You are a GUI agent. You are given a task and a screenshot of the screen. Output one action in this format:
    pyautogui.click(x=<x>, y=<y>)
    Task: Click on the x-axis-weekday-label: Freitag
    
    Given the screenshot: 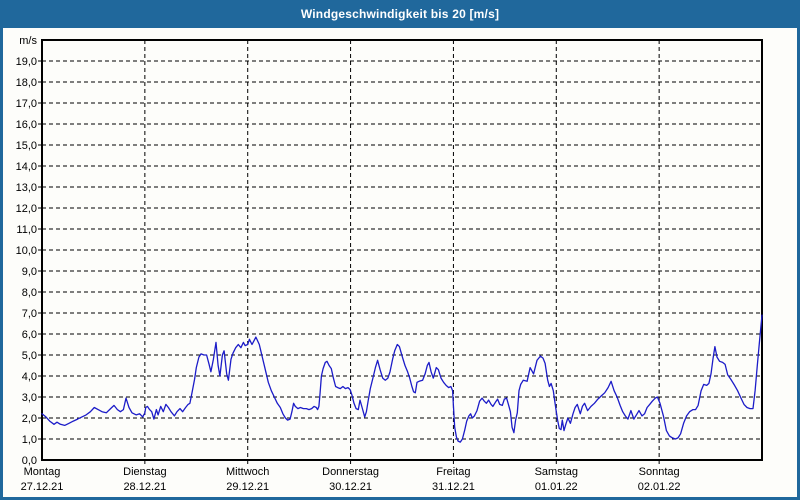 What is the action you would take?
    pyautogui.click(x=453, y=472)
    